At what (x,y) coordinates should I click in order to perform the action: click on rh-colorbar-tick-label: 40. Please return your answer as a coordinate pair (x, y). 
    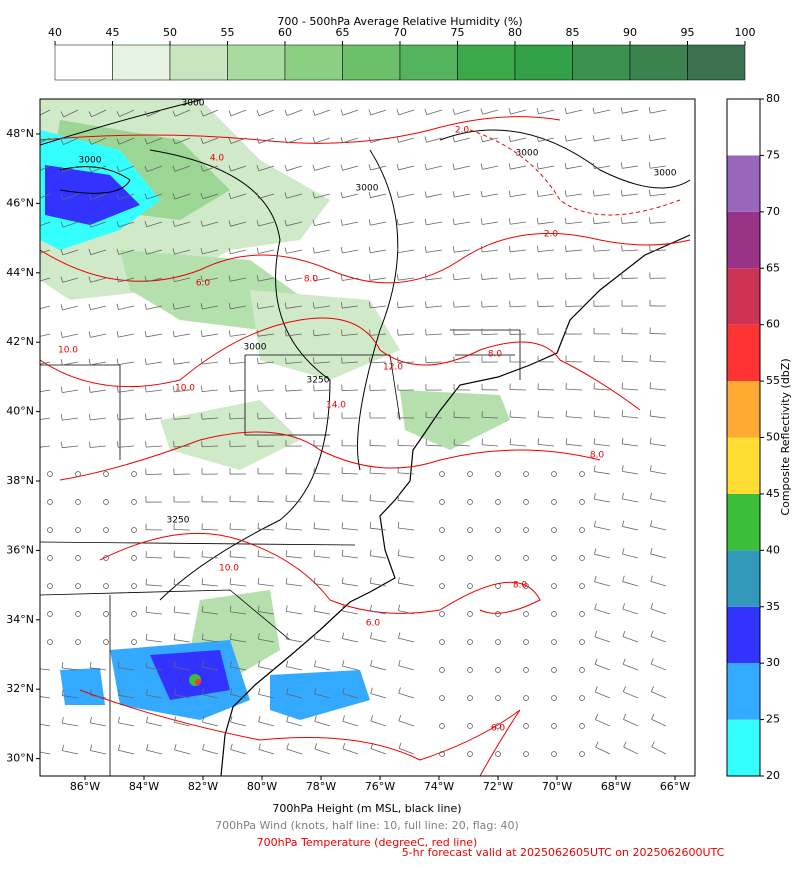
    Looking at the image, I should click on (55, 32).